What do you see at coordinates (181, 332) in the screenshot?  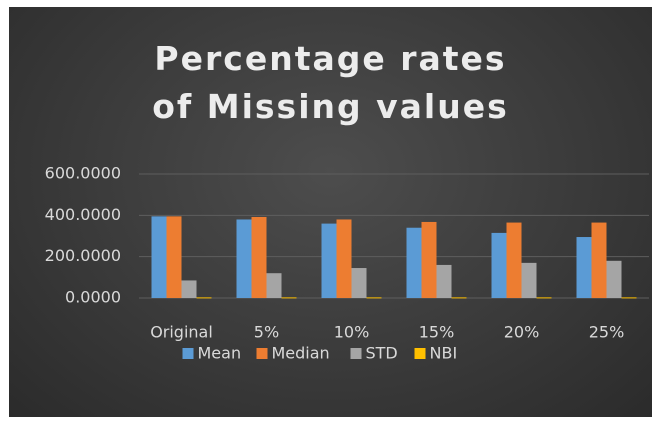 I see `x-tick-label: Original` at bounding box center [181, 332].